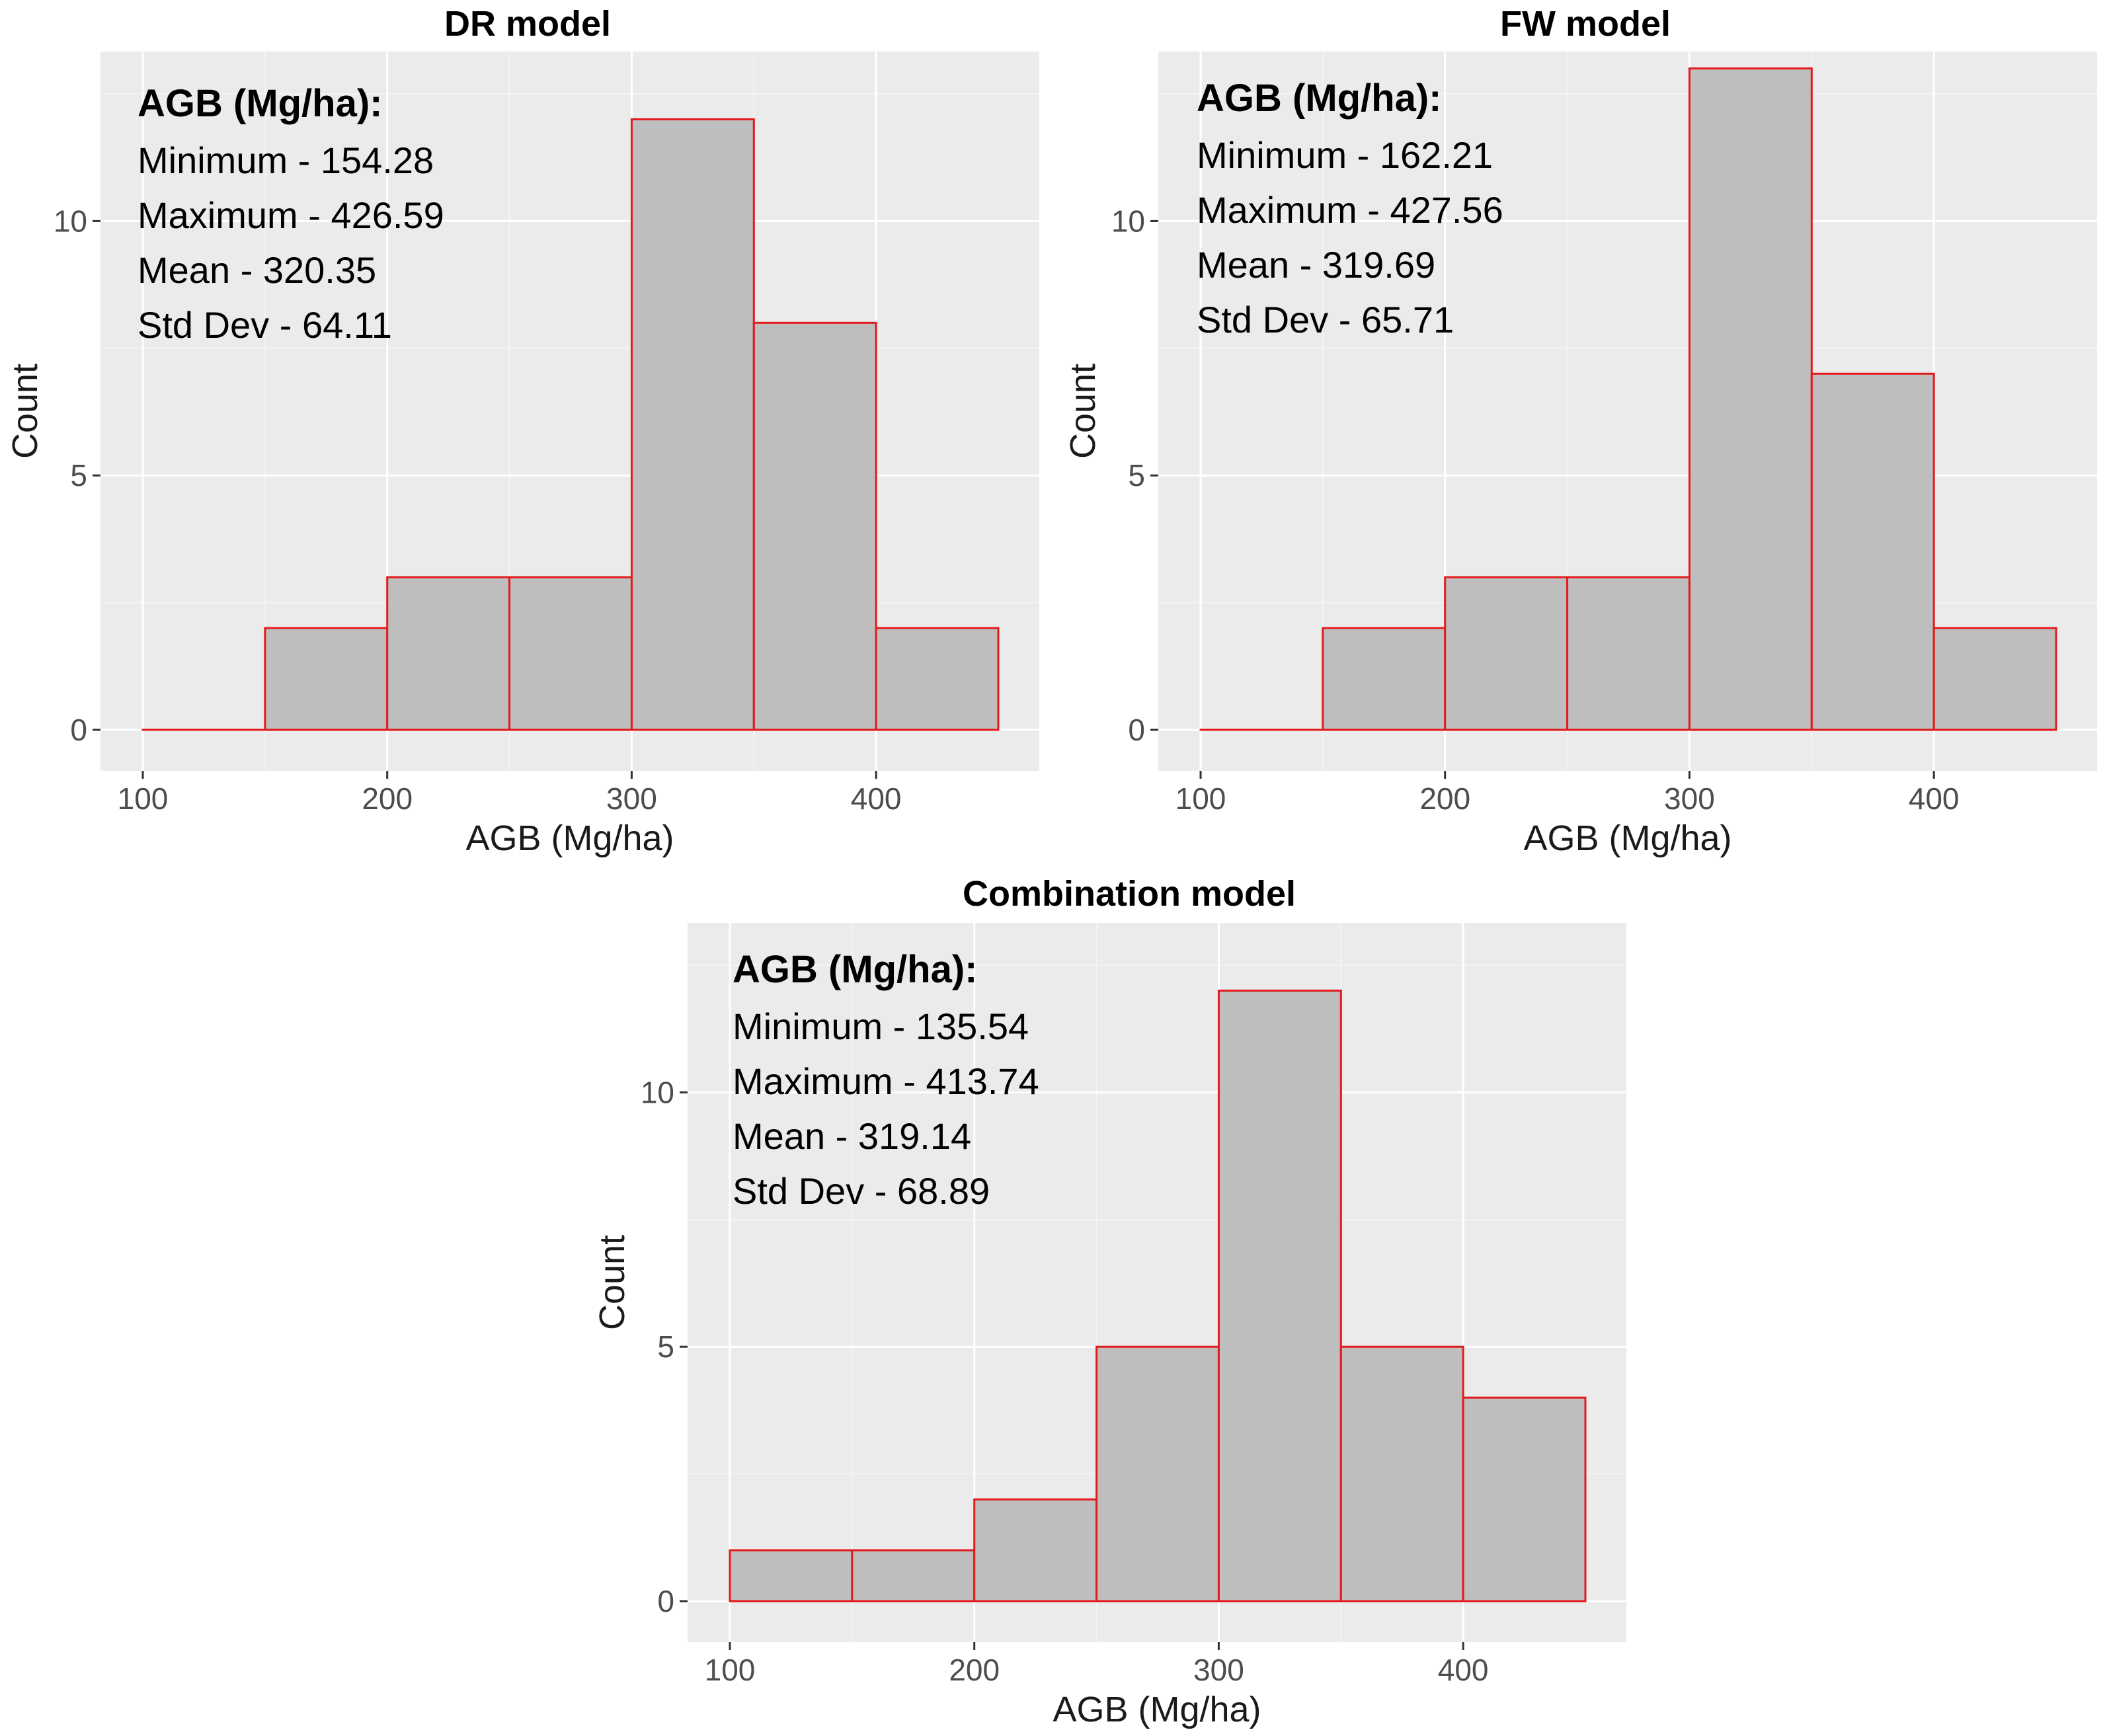 This screenshot has height=1736, width=2109. I want to click on stats-line: Maximum - 413.74, so click(886, 1081).